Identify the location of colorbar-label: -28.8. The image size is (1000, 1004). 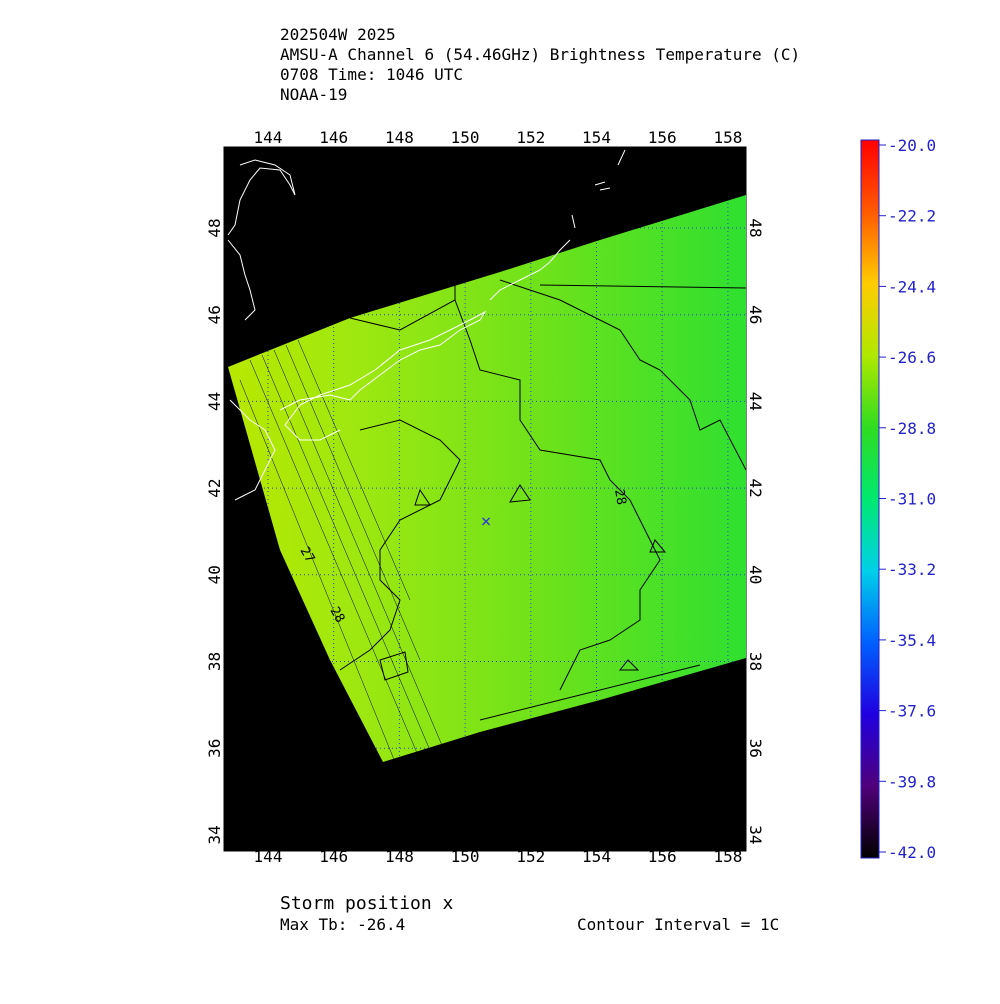
(912, 428).